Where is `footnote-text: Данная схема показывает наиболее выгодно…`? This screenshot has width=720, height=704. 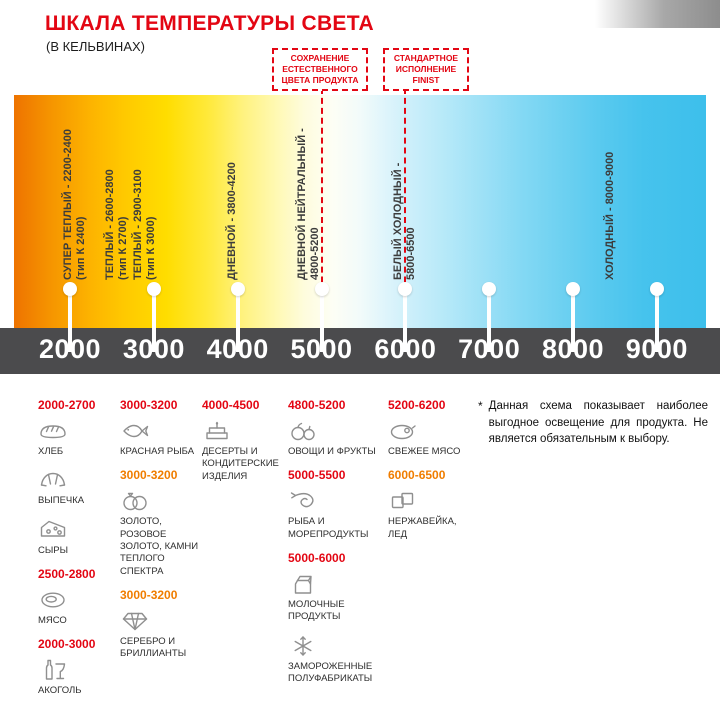
footnote-text: Данная схема показывает наиболее выгодно… is located at coordinates (598, 423).